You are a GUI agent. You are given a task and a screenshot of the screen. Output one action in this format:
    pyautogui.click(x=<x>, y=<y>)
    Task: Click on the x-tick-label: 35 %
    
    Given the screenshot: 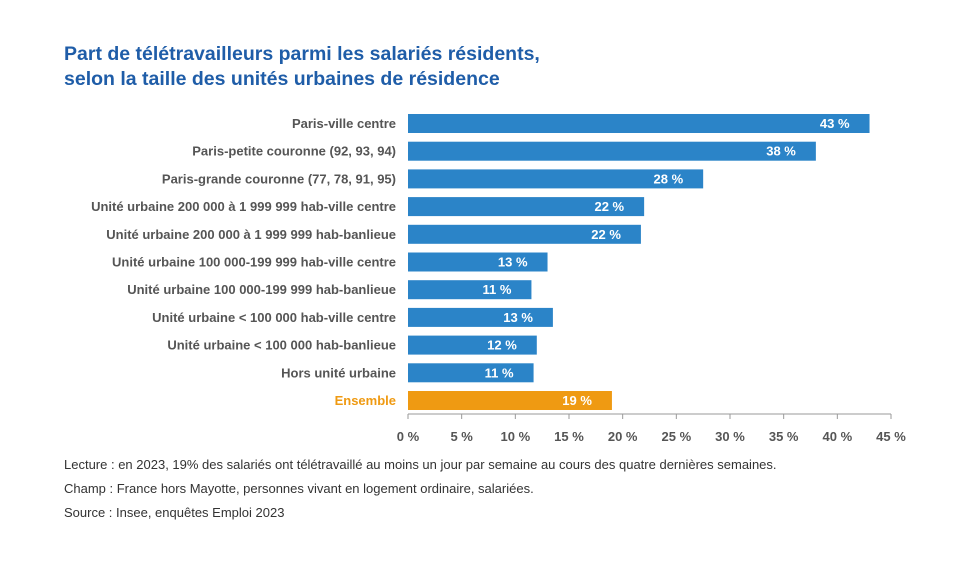 What is the action you would take?
    pyautogui.click(x=784, y=436)
    